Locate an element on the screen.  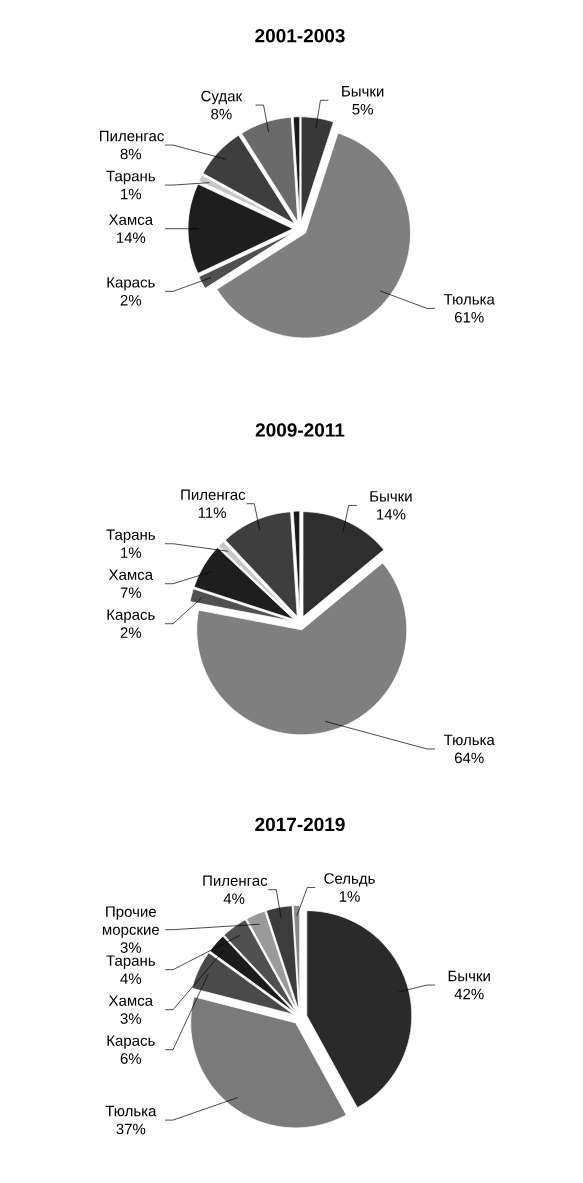
data-label: 61% is located at coordinates (469, 317).